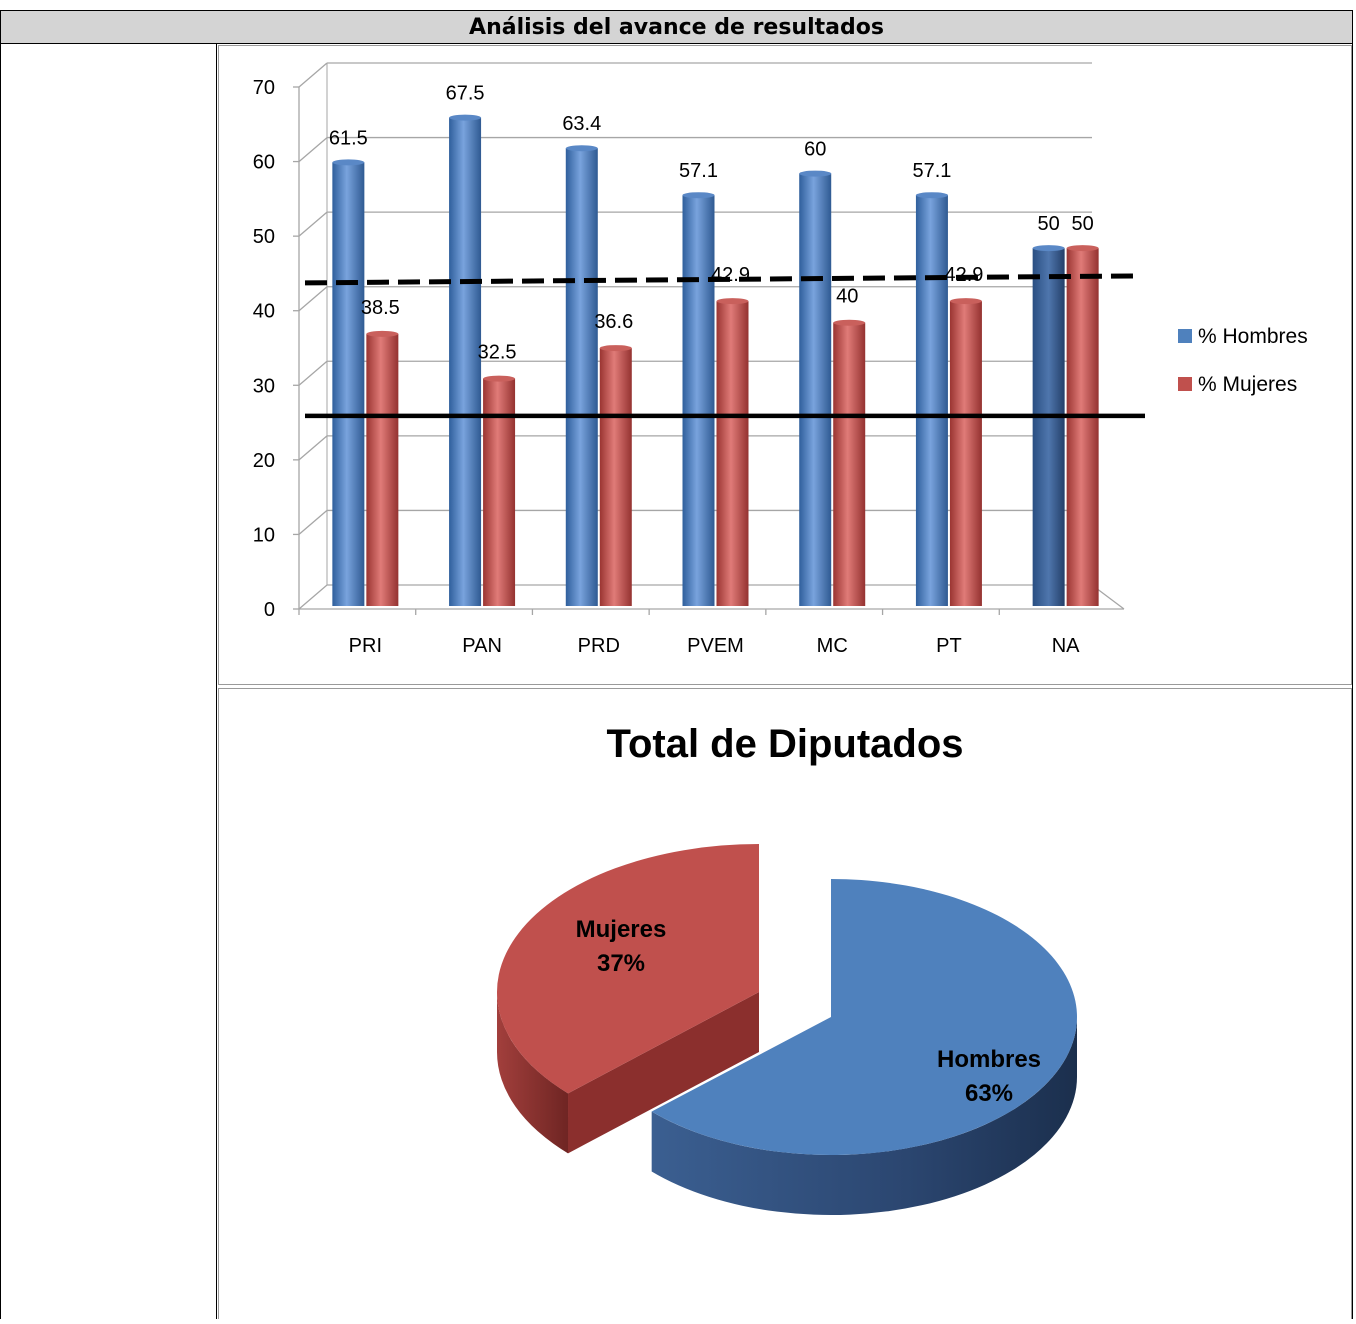 This screenshot has height=1324, width=1356. What do you see at coordinates (264, 237) in the screenshot?
I see `y-tick-label: 50` at bounding box center [264, 237].